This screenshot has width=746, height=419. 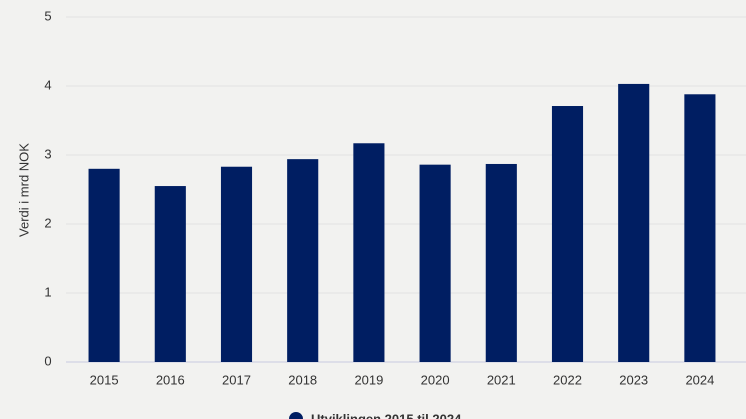 I want to click on y-axis-label: Verdi i mrd NOK, so click(x=23, y=190).